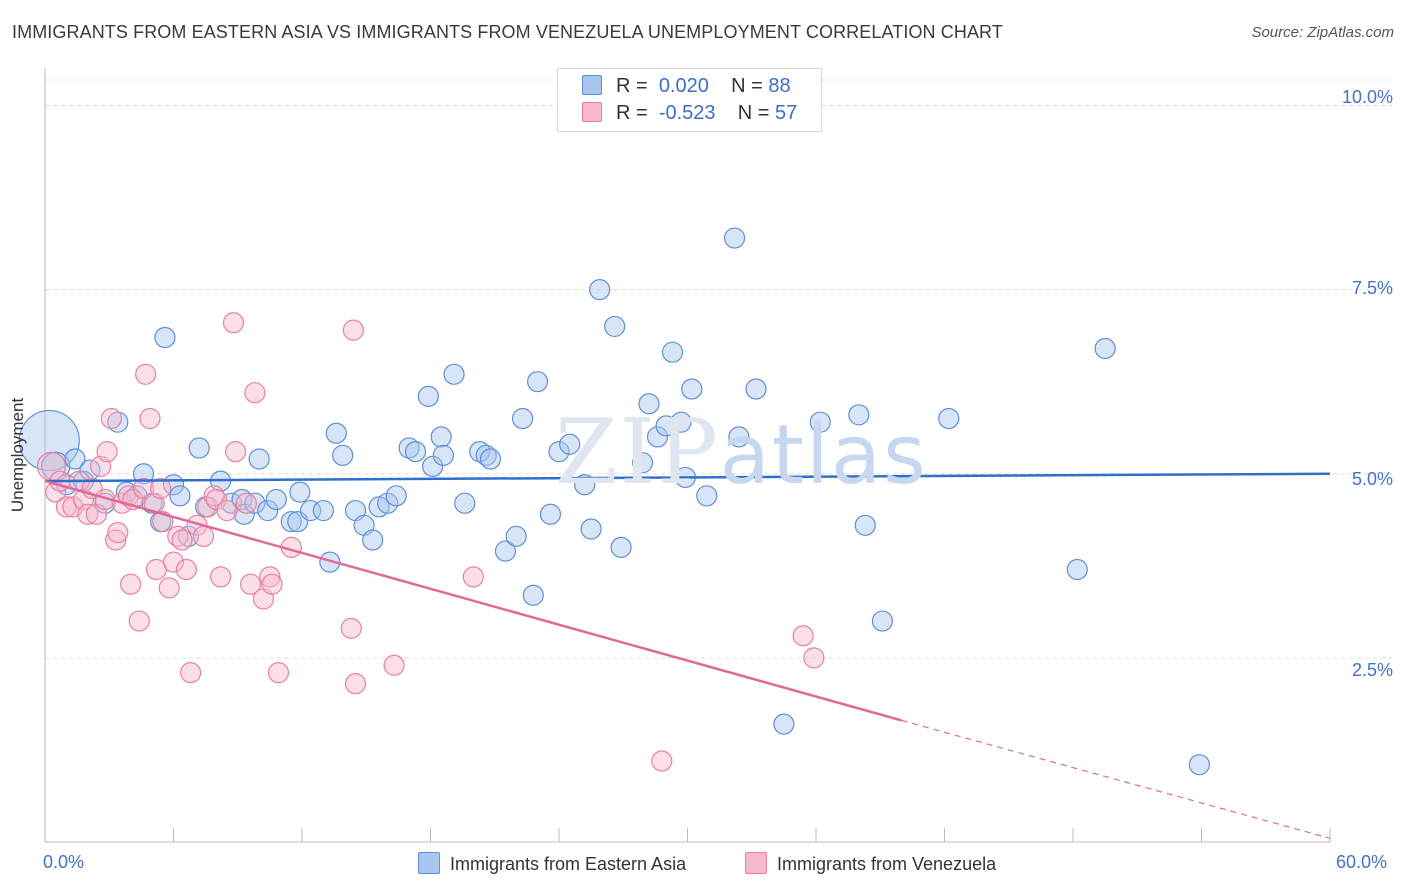  Describe the element at coordinates (756, 863) in the screenshot. I see `pink-swatch` at that location.